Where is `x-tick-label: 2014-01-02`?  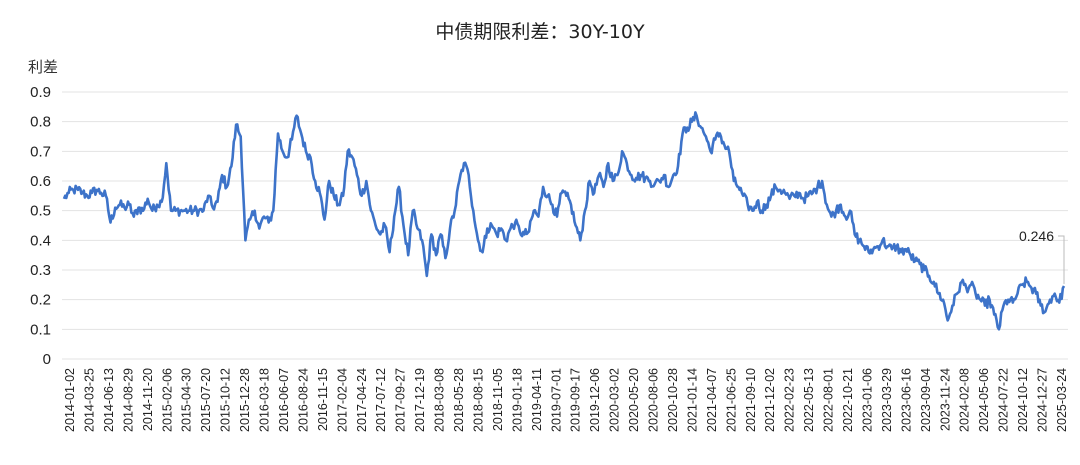
x-tick-label: 2014-01-02 is located at coordinates (70, 400).